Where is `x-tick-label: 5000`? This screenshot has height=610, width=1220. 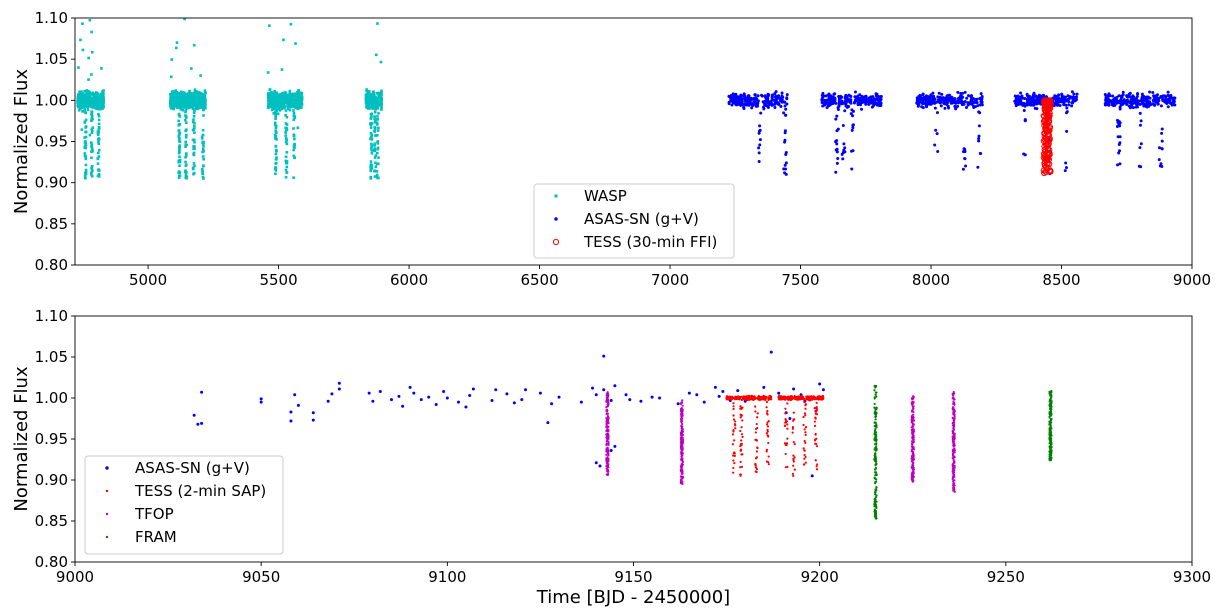
x-tick-label: 5000 is located at coordinates (148, 280).